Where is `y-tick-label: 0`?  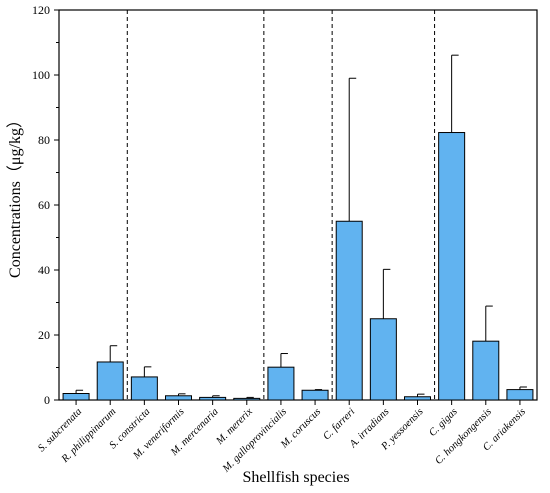 y-tick-label: 0 is located at coordinates (47, 400).